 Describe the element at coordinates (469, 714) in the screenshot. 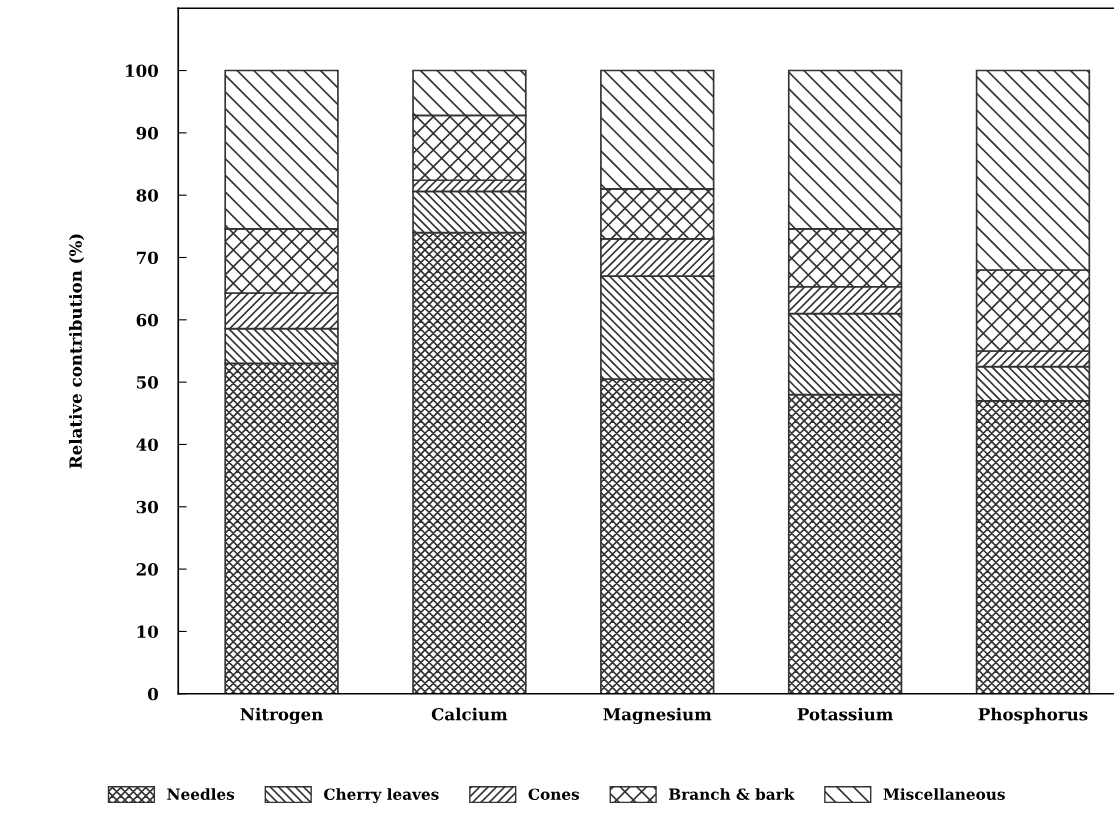

I see `x-tick-label: Calcium` at that location.